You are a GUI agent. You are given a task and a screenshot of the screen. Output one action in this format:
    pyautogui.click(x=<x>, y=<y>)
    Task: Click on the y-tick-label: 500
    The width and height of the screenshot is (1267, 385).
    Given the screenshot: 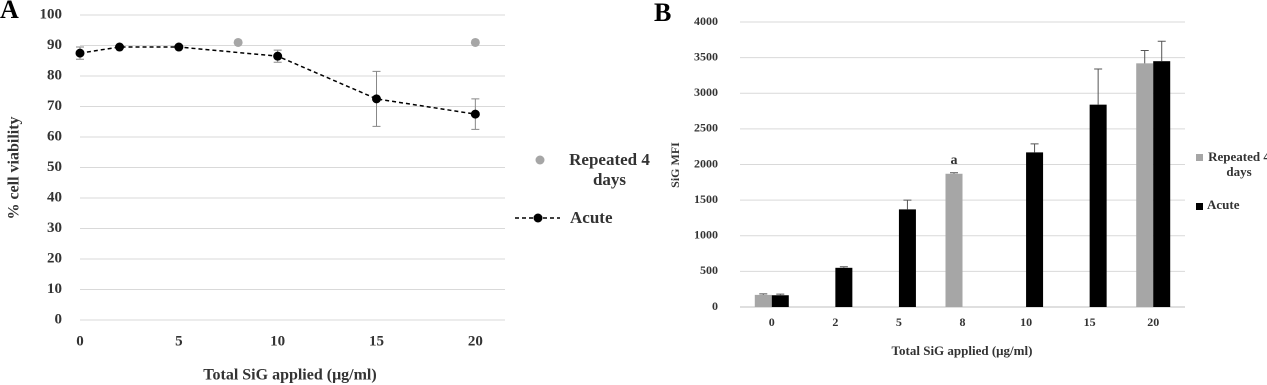 What is the action you would take?
    pyautogui.click(x=709, y=270)
    